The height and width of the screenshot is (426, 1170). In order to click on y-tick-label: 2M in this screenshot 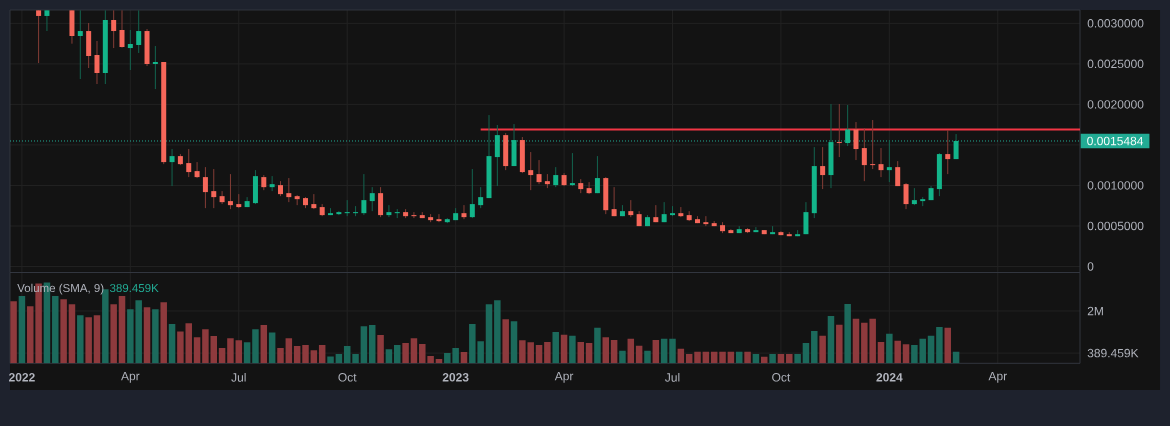, I will do `click(1095, 311)`.